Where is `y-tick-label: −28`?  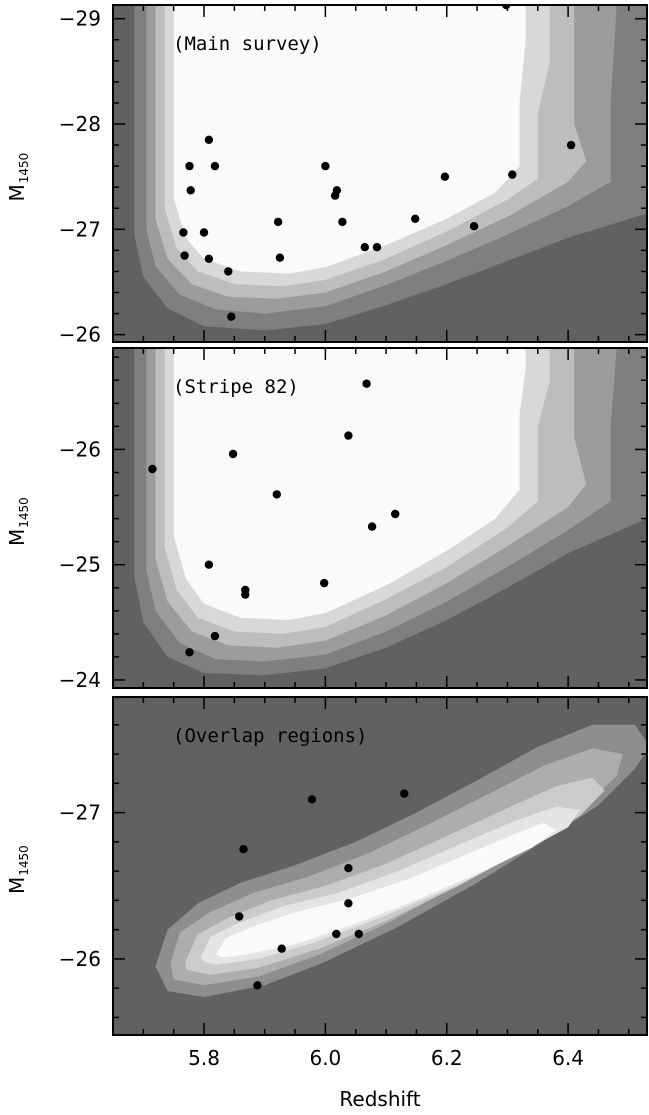 y-tick-label: −28 is located at coordinates (80, 124).